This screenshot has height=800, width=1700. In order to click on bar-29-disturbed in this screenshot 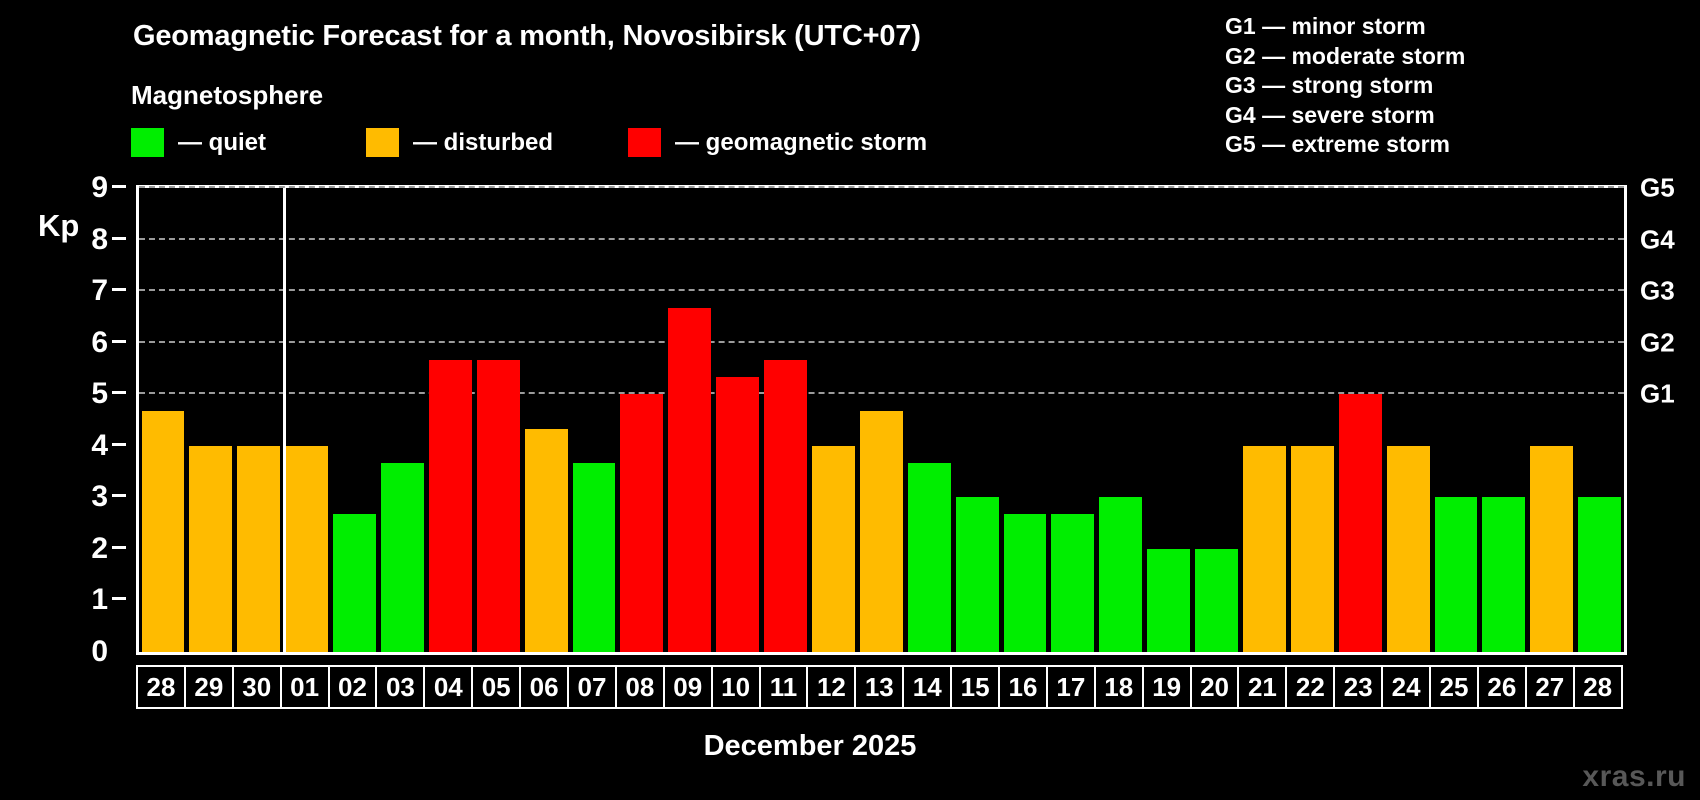, I will do `click(211, 548)`.